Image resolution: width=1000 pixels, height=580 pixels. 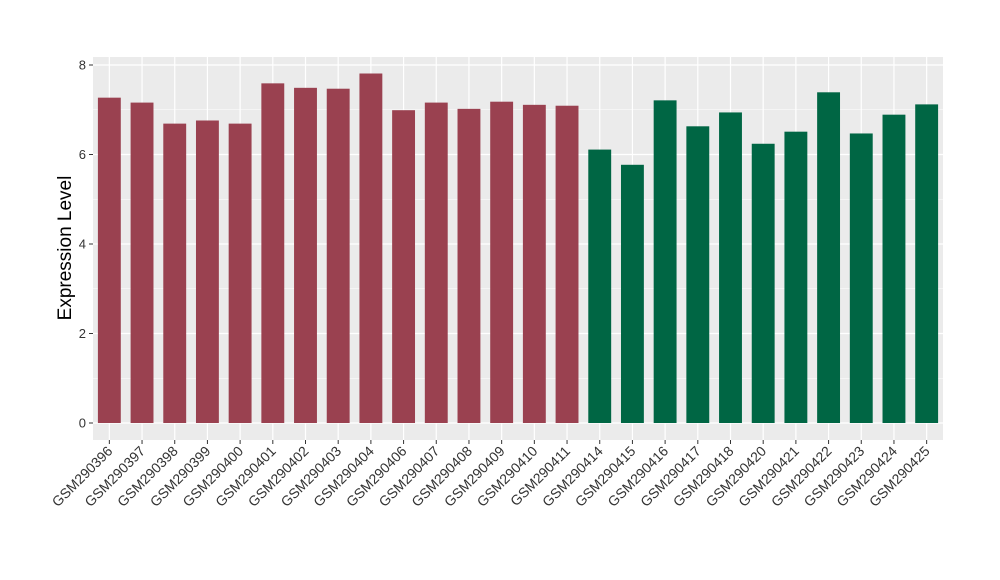 What do you see at coordinates (436, 262) in the screenshot?
I see `bar-GSM290407` at bounding box center [436, 262].